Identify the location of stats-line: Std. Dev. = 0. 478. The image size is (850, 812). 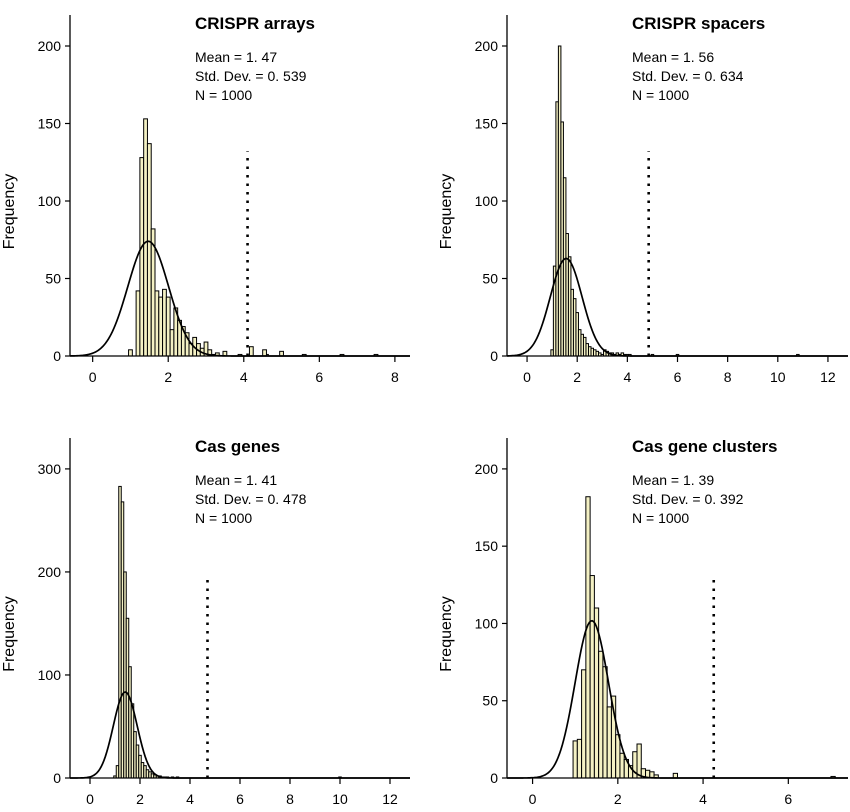
(251, 499).